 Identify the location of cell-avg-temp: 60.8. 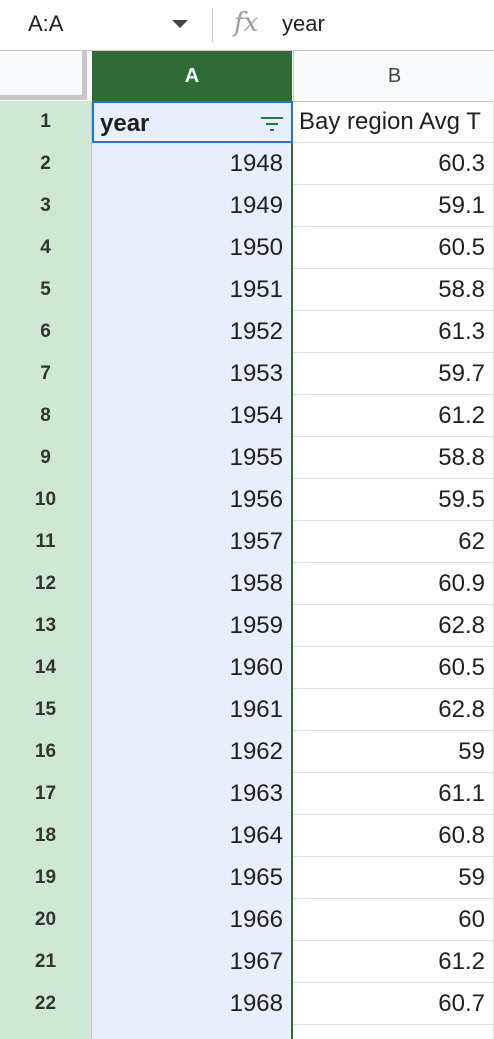
(393, 836).